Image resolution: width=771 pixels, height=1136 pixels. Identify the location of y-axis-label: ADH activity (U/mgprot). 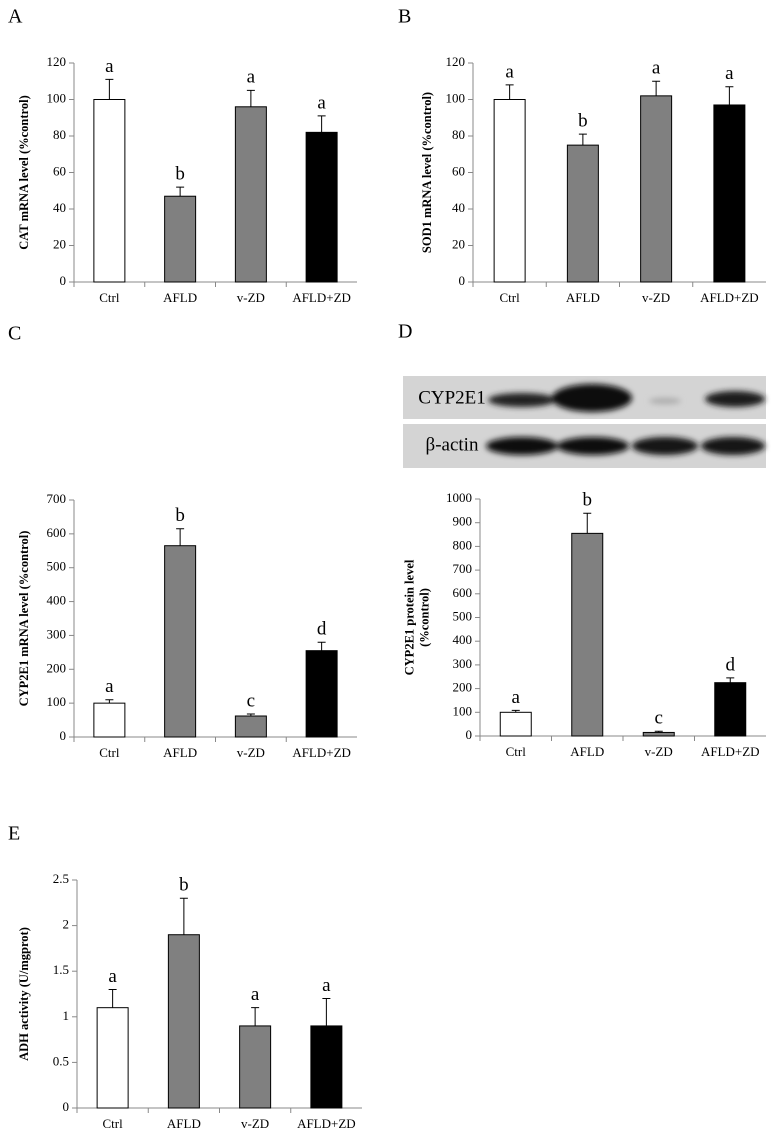
(24, 994).